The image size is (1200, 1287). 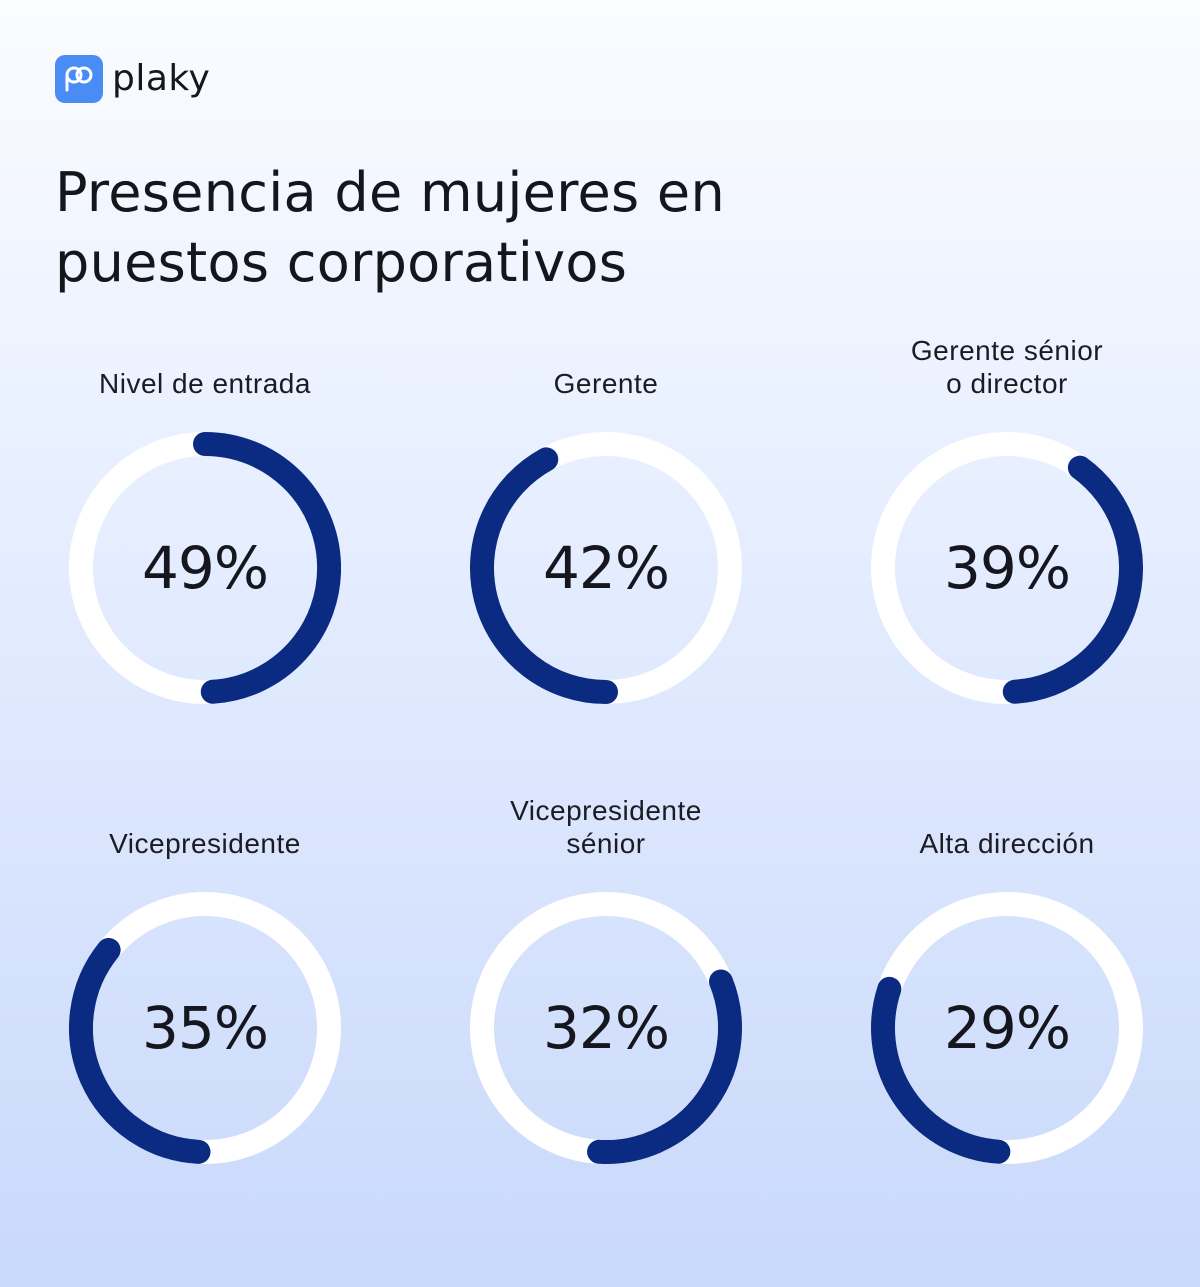 I want to click on donut-label: Gerente, so click(x=606, y=360).